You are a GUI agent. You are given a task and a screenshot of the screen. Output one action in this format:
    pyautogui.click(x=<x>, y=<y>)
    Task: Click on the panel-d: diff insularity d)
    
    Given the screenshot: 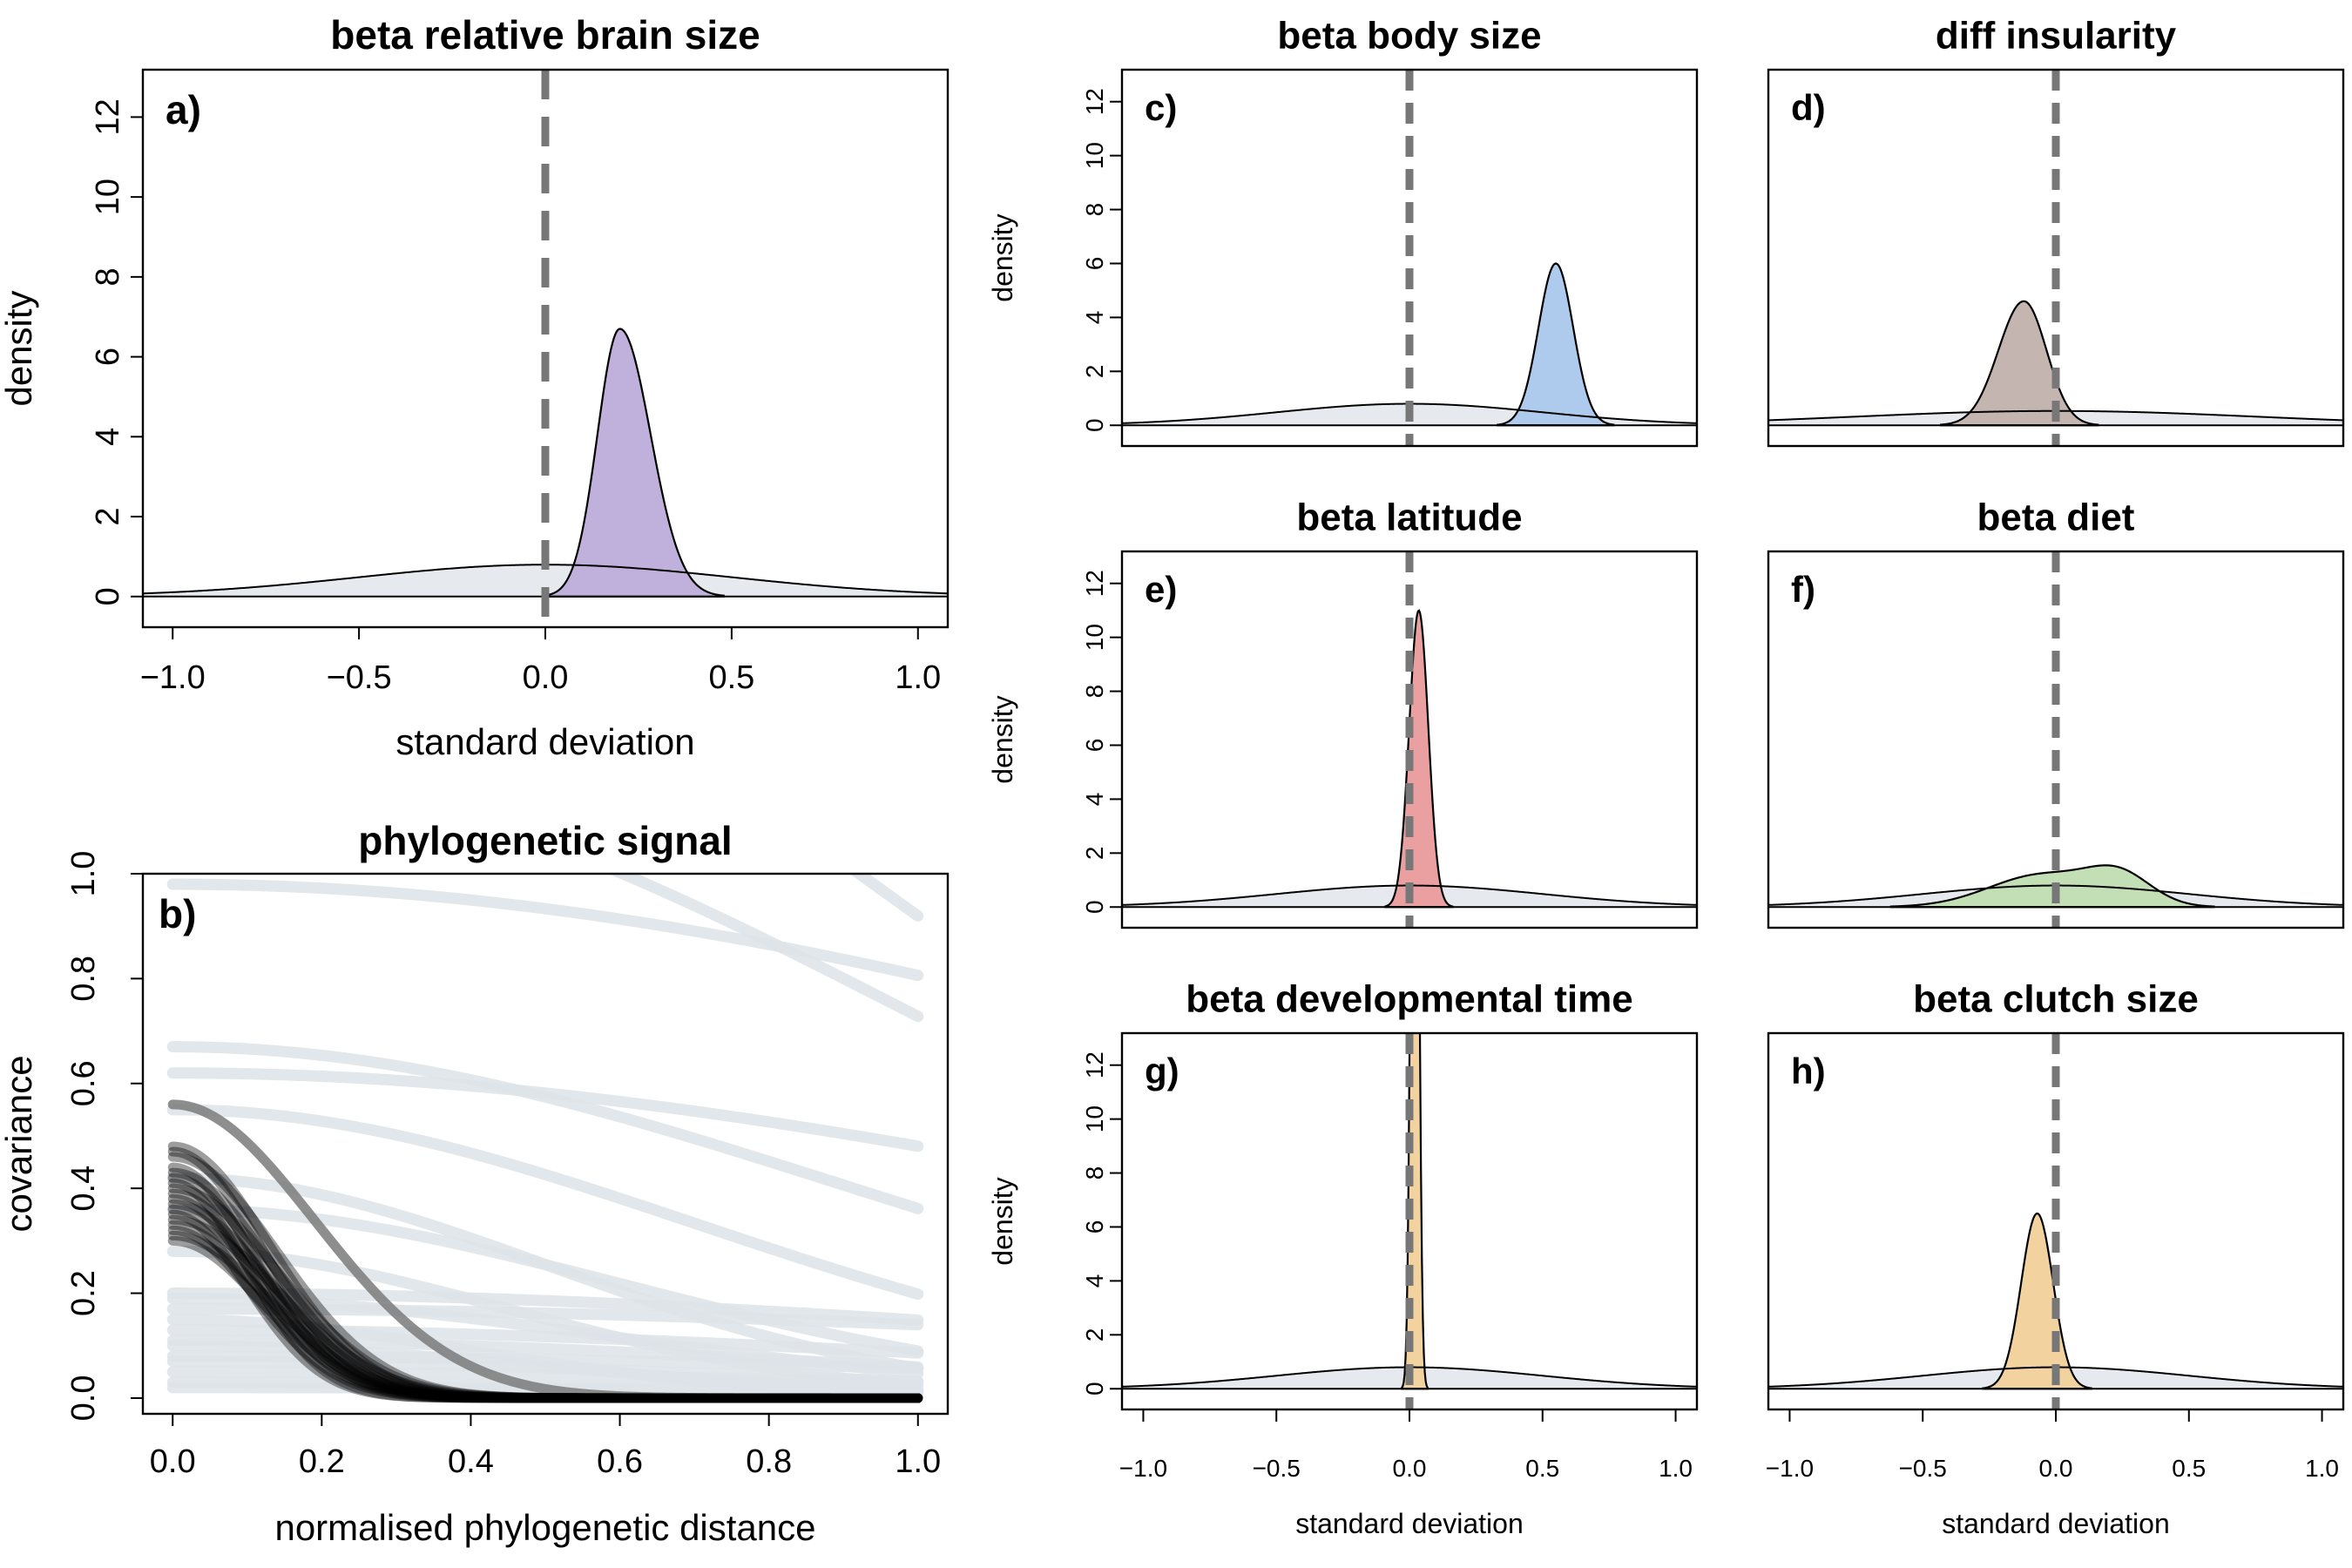 What is the action you would take?
    pyautogui.click(x=2056, y=231)
    